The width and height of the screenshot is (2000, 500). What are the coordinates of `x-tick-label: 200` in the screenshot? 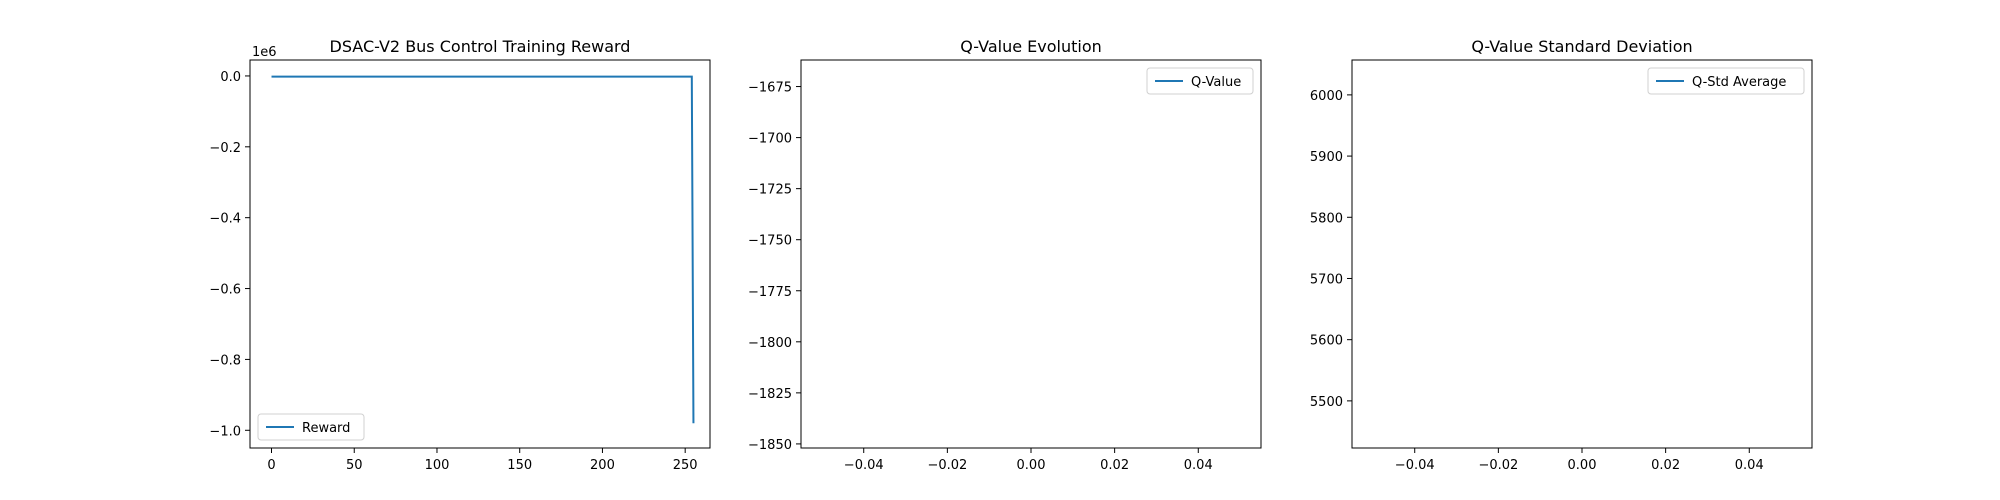 It's located at (602, 465).